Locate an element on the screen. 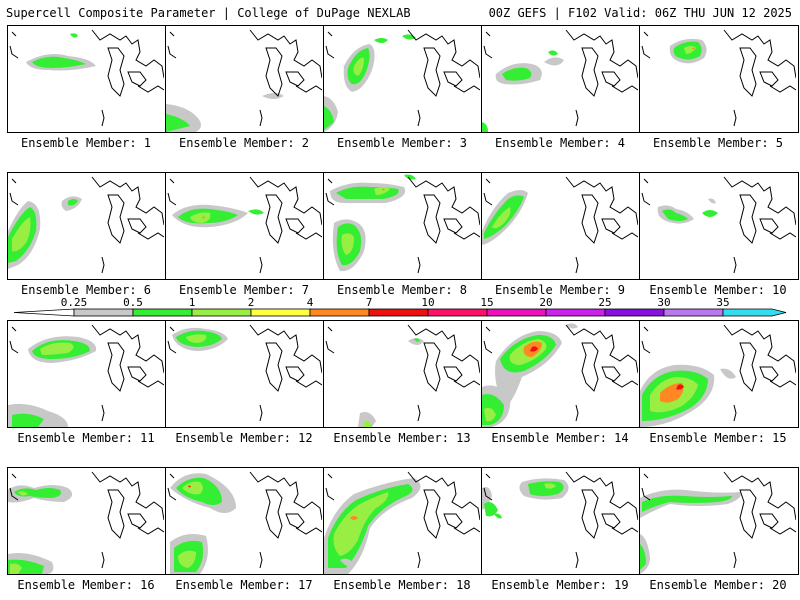 The width and height of the screenshot is (800, 600). colorbar-tick-label: 0.5 is located at coordinates (133, 302).